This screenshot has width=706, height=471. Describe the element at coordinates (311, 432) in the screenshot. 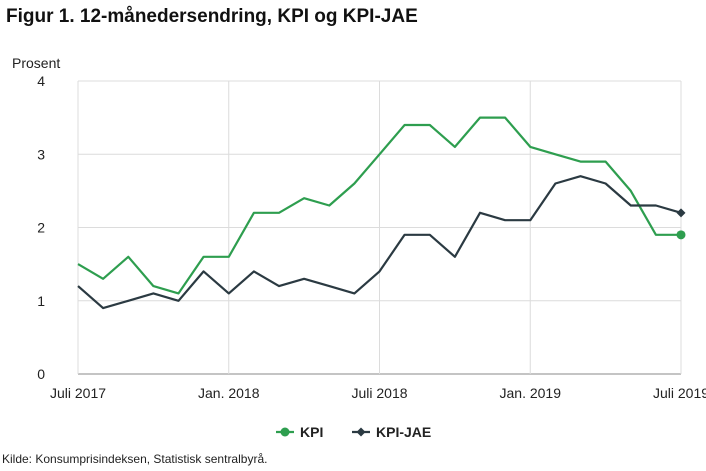

I see `legend-label: KPI` at that location.